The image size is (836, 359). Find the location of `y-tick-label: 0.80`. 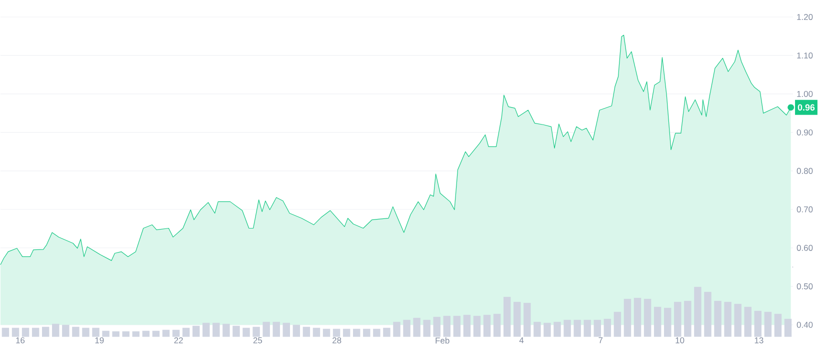

y-tick-label: 0.80 is located at coordinates (804, 171).